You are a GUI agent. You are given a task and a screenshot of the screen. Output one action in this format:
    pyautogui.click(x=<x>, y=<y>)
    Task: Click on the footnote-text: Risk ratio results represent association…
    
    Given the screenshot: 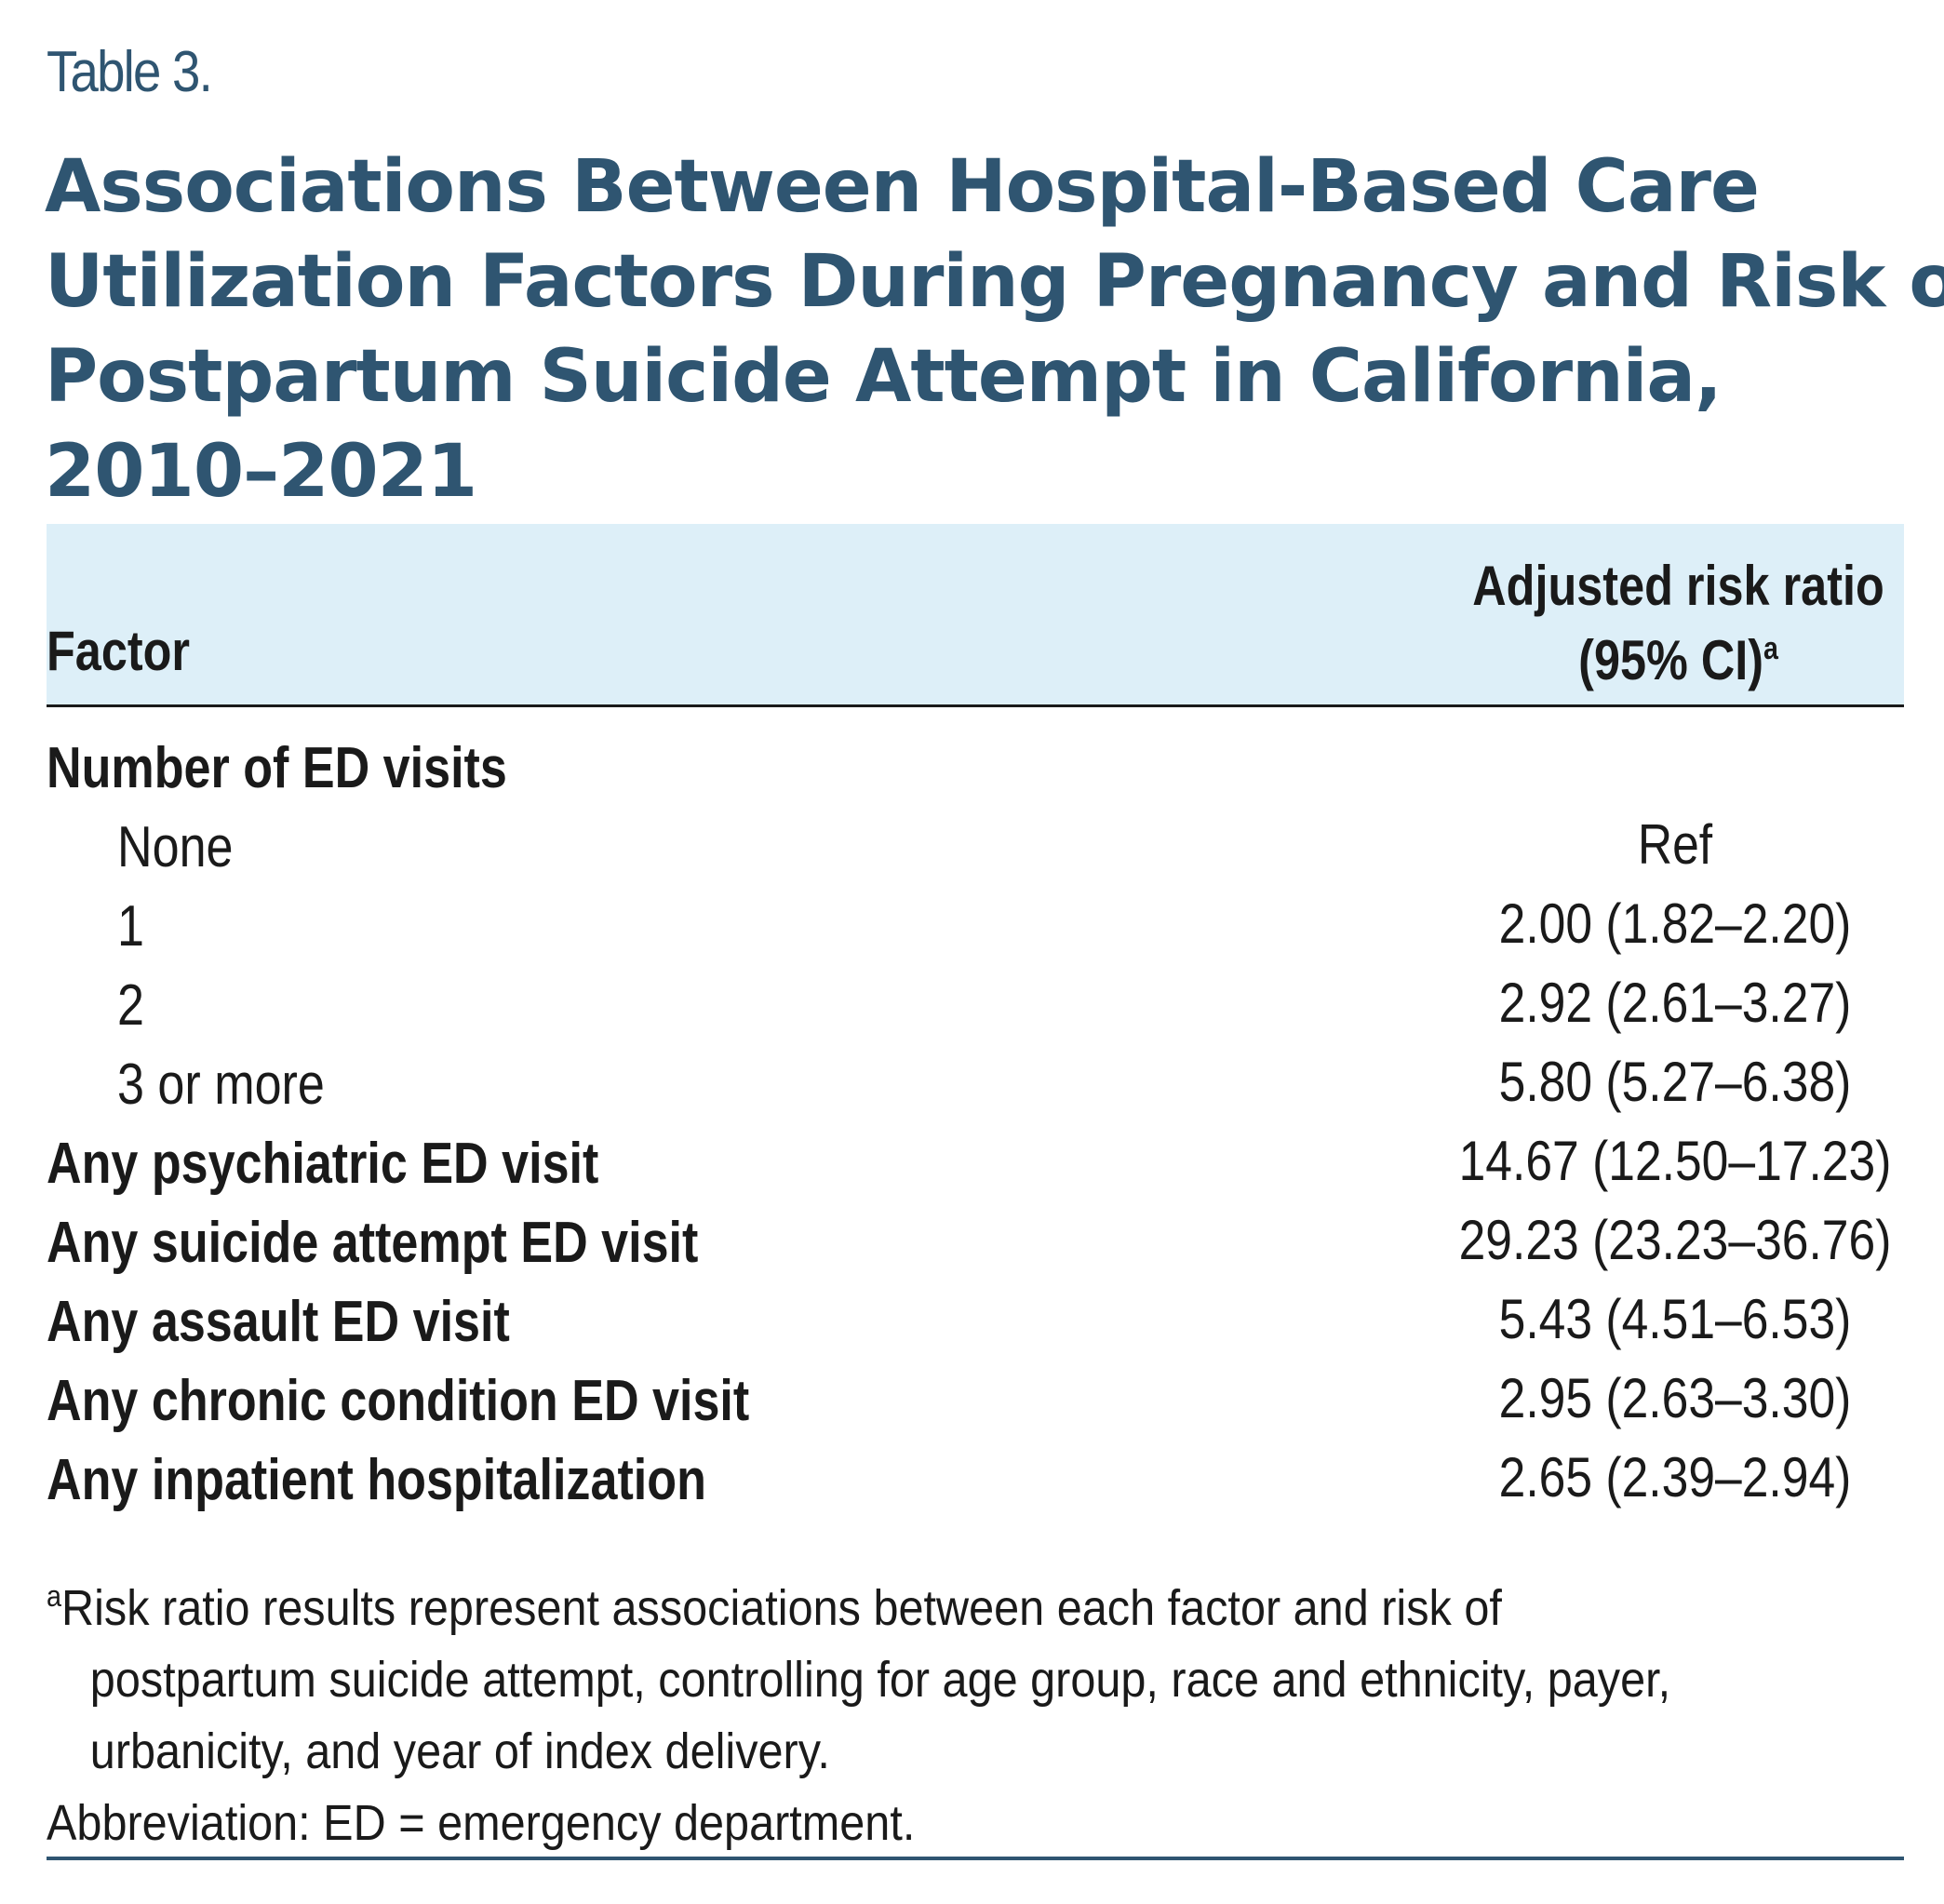 What is the action you would take?
    pyautogui.click(x=781, y=1608)
    